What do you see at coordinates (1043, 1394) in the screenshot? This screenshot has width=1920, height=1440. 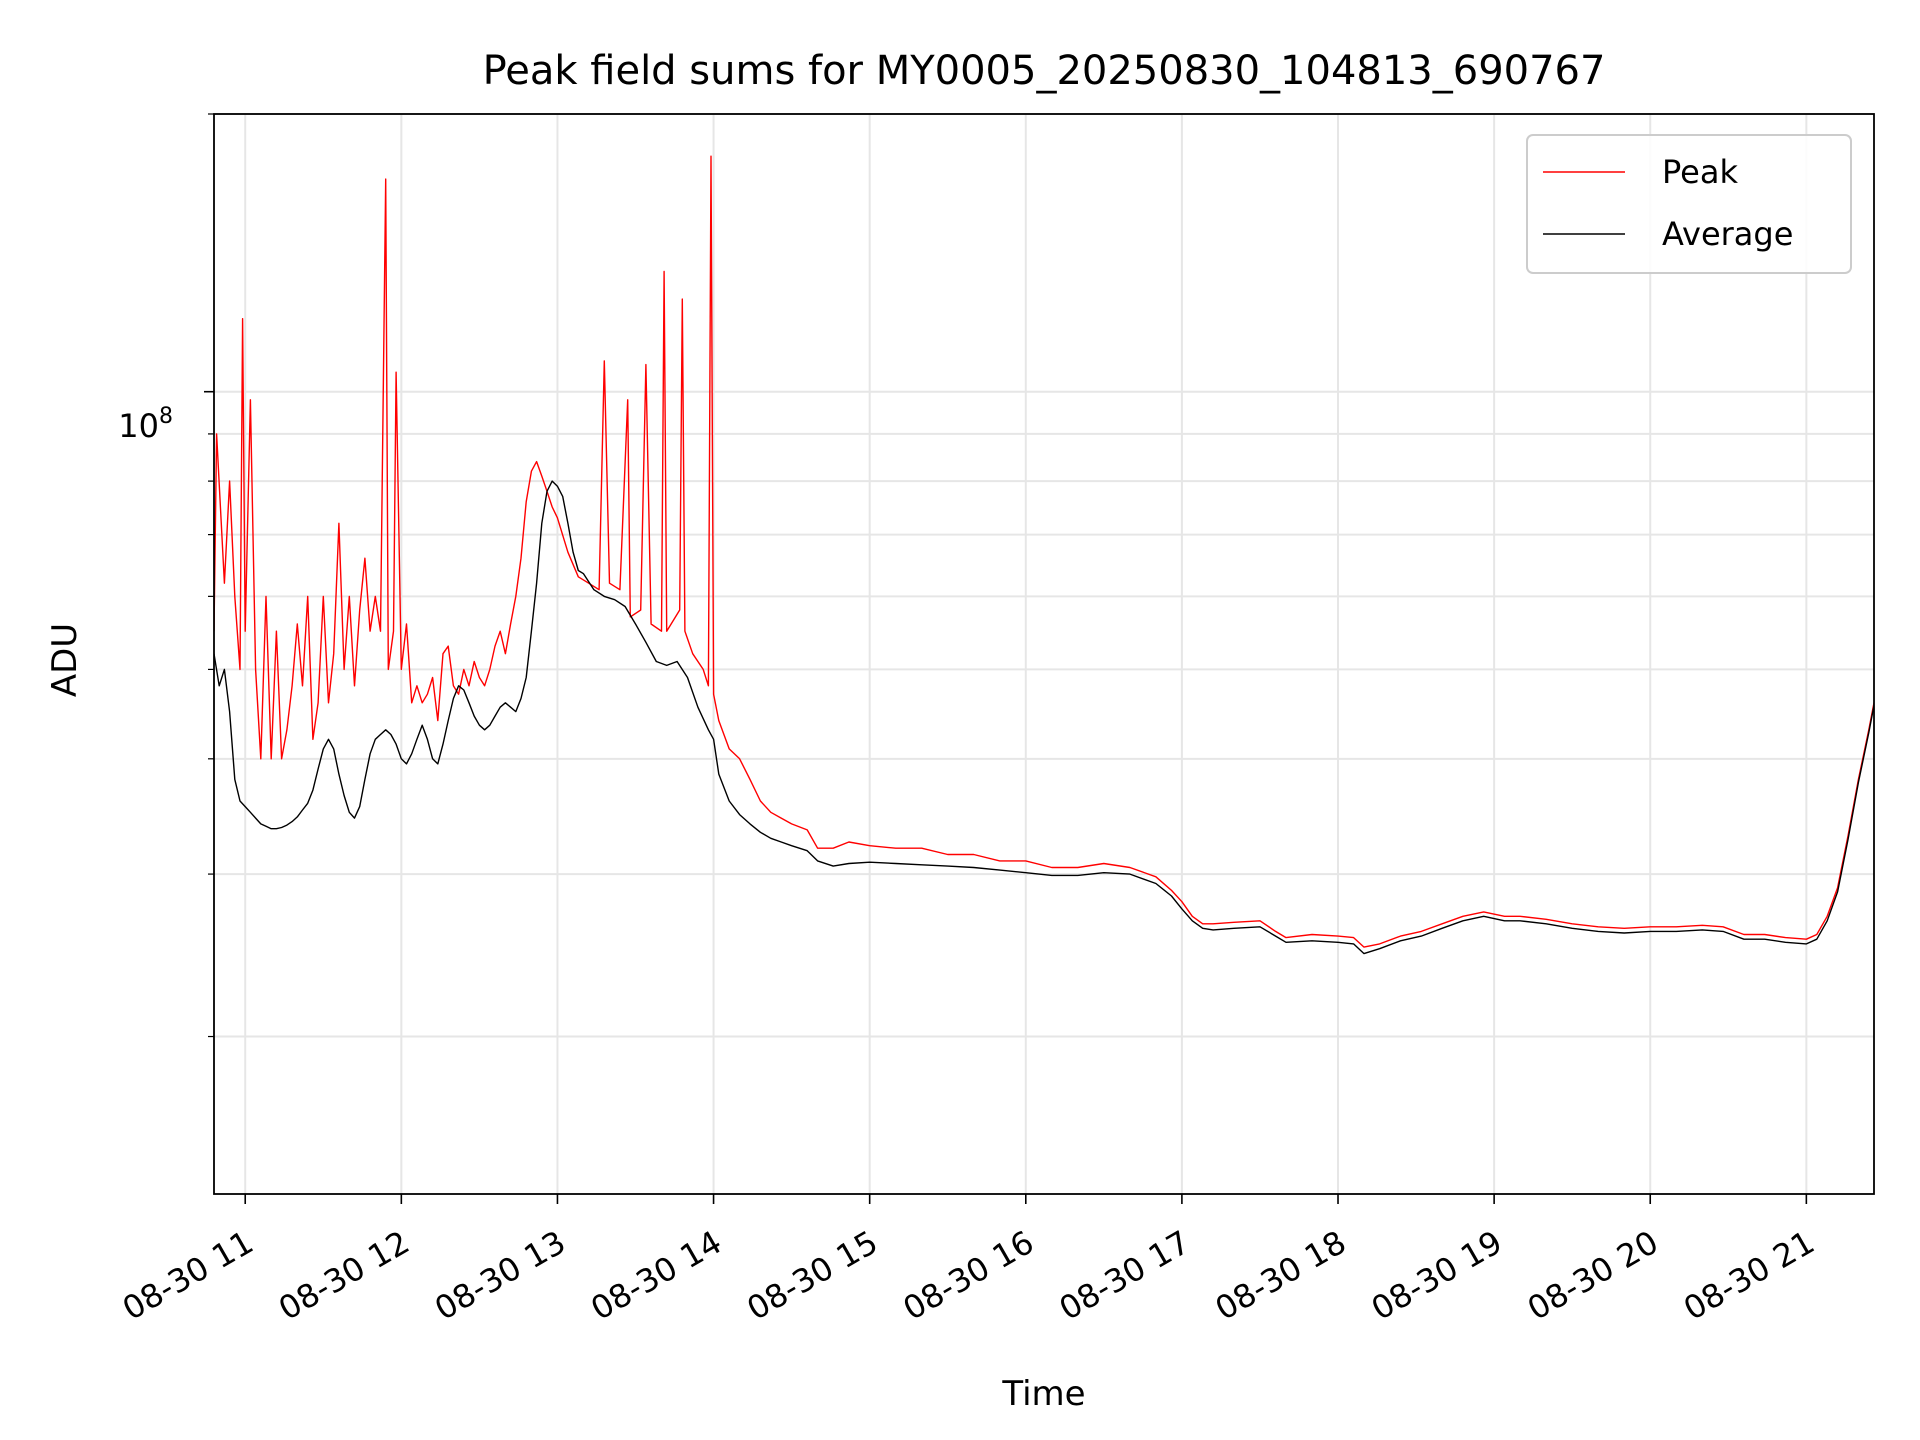 I see `x-axis-label: Time` at bounding box center [1043, 1394].